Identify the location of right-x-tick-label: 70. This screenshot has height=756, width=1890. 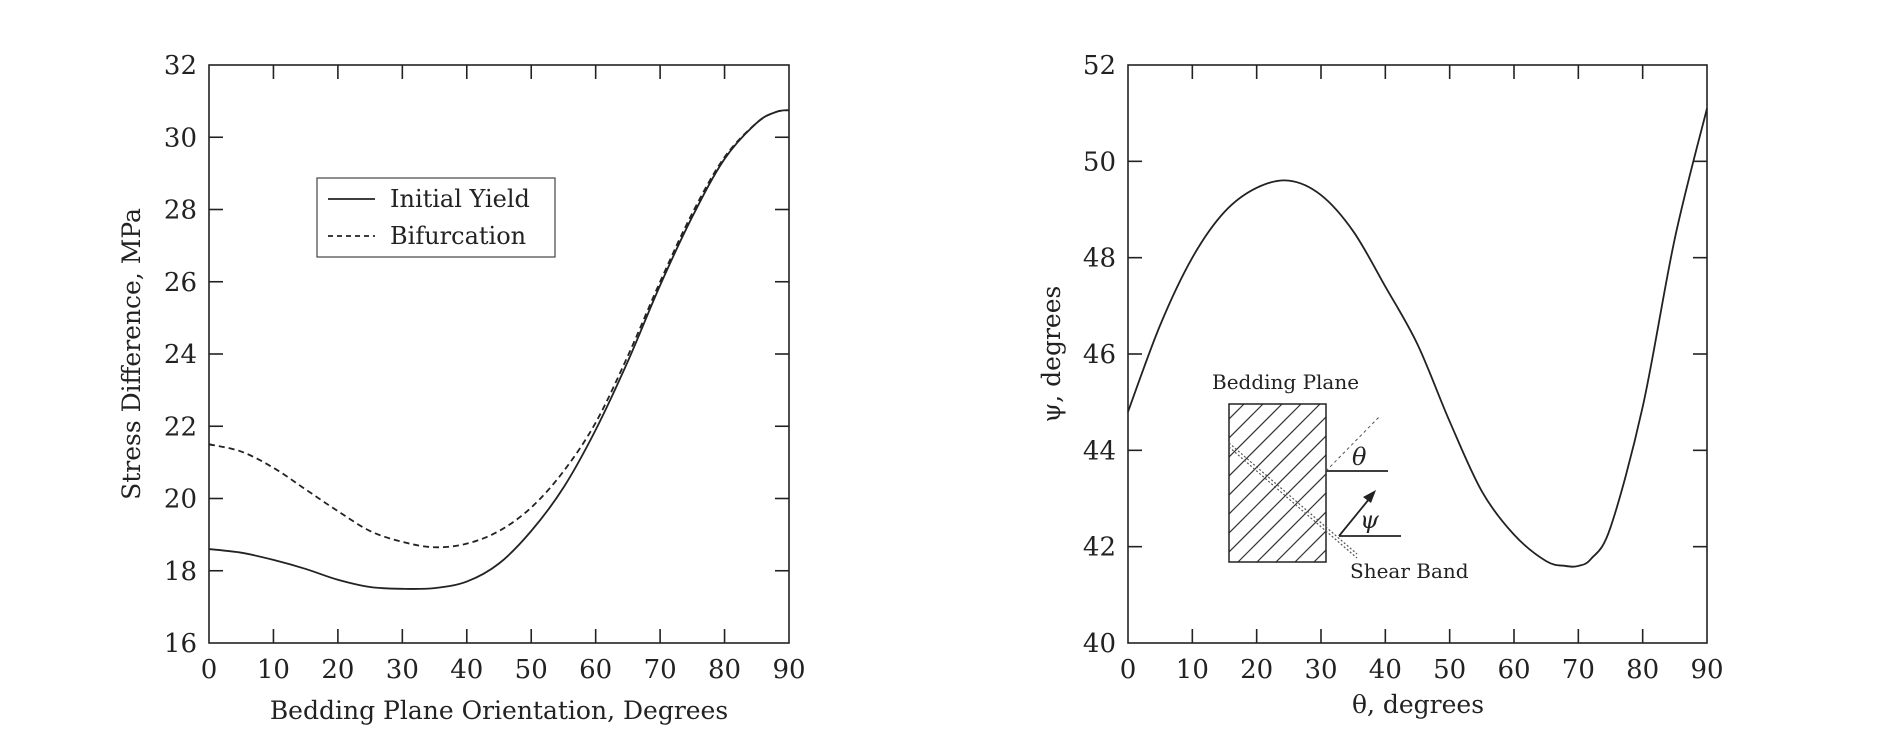
(1578, 670).